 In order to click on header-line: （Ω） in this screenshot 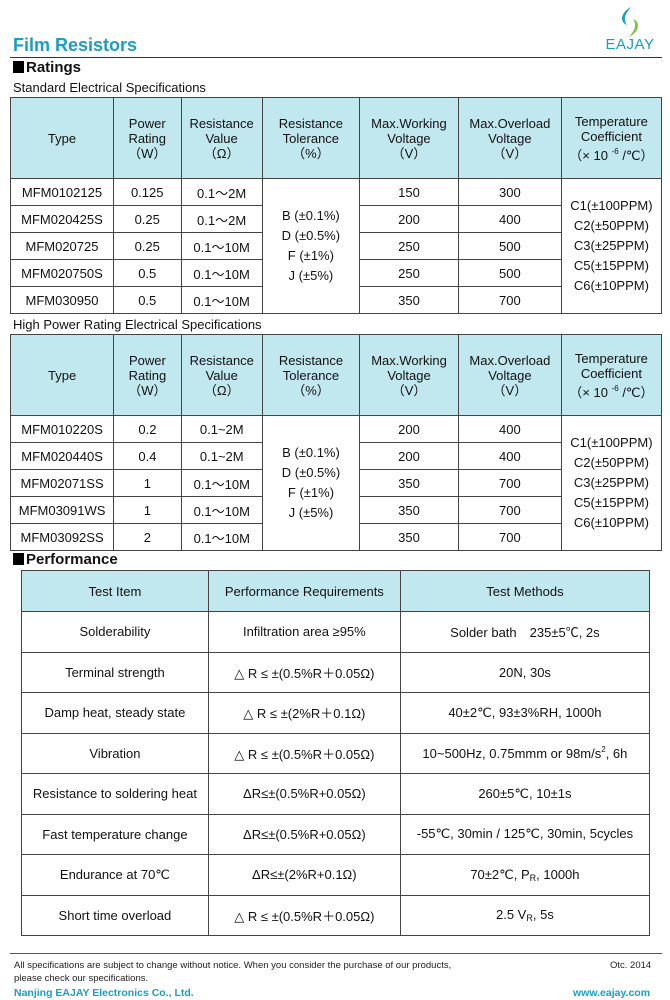, I will do `click(221, 390)`.